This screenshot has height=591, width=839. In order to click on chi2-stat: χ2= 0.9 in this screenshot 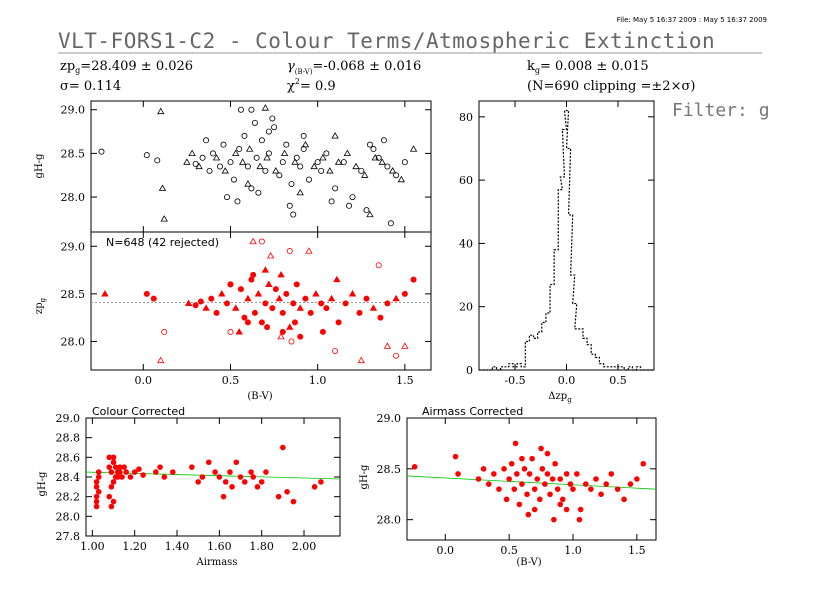, I will do `click(311, 85)`.